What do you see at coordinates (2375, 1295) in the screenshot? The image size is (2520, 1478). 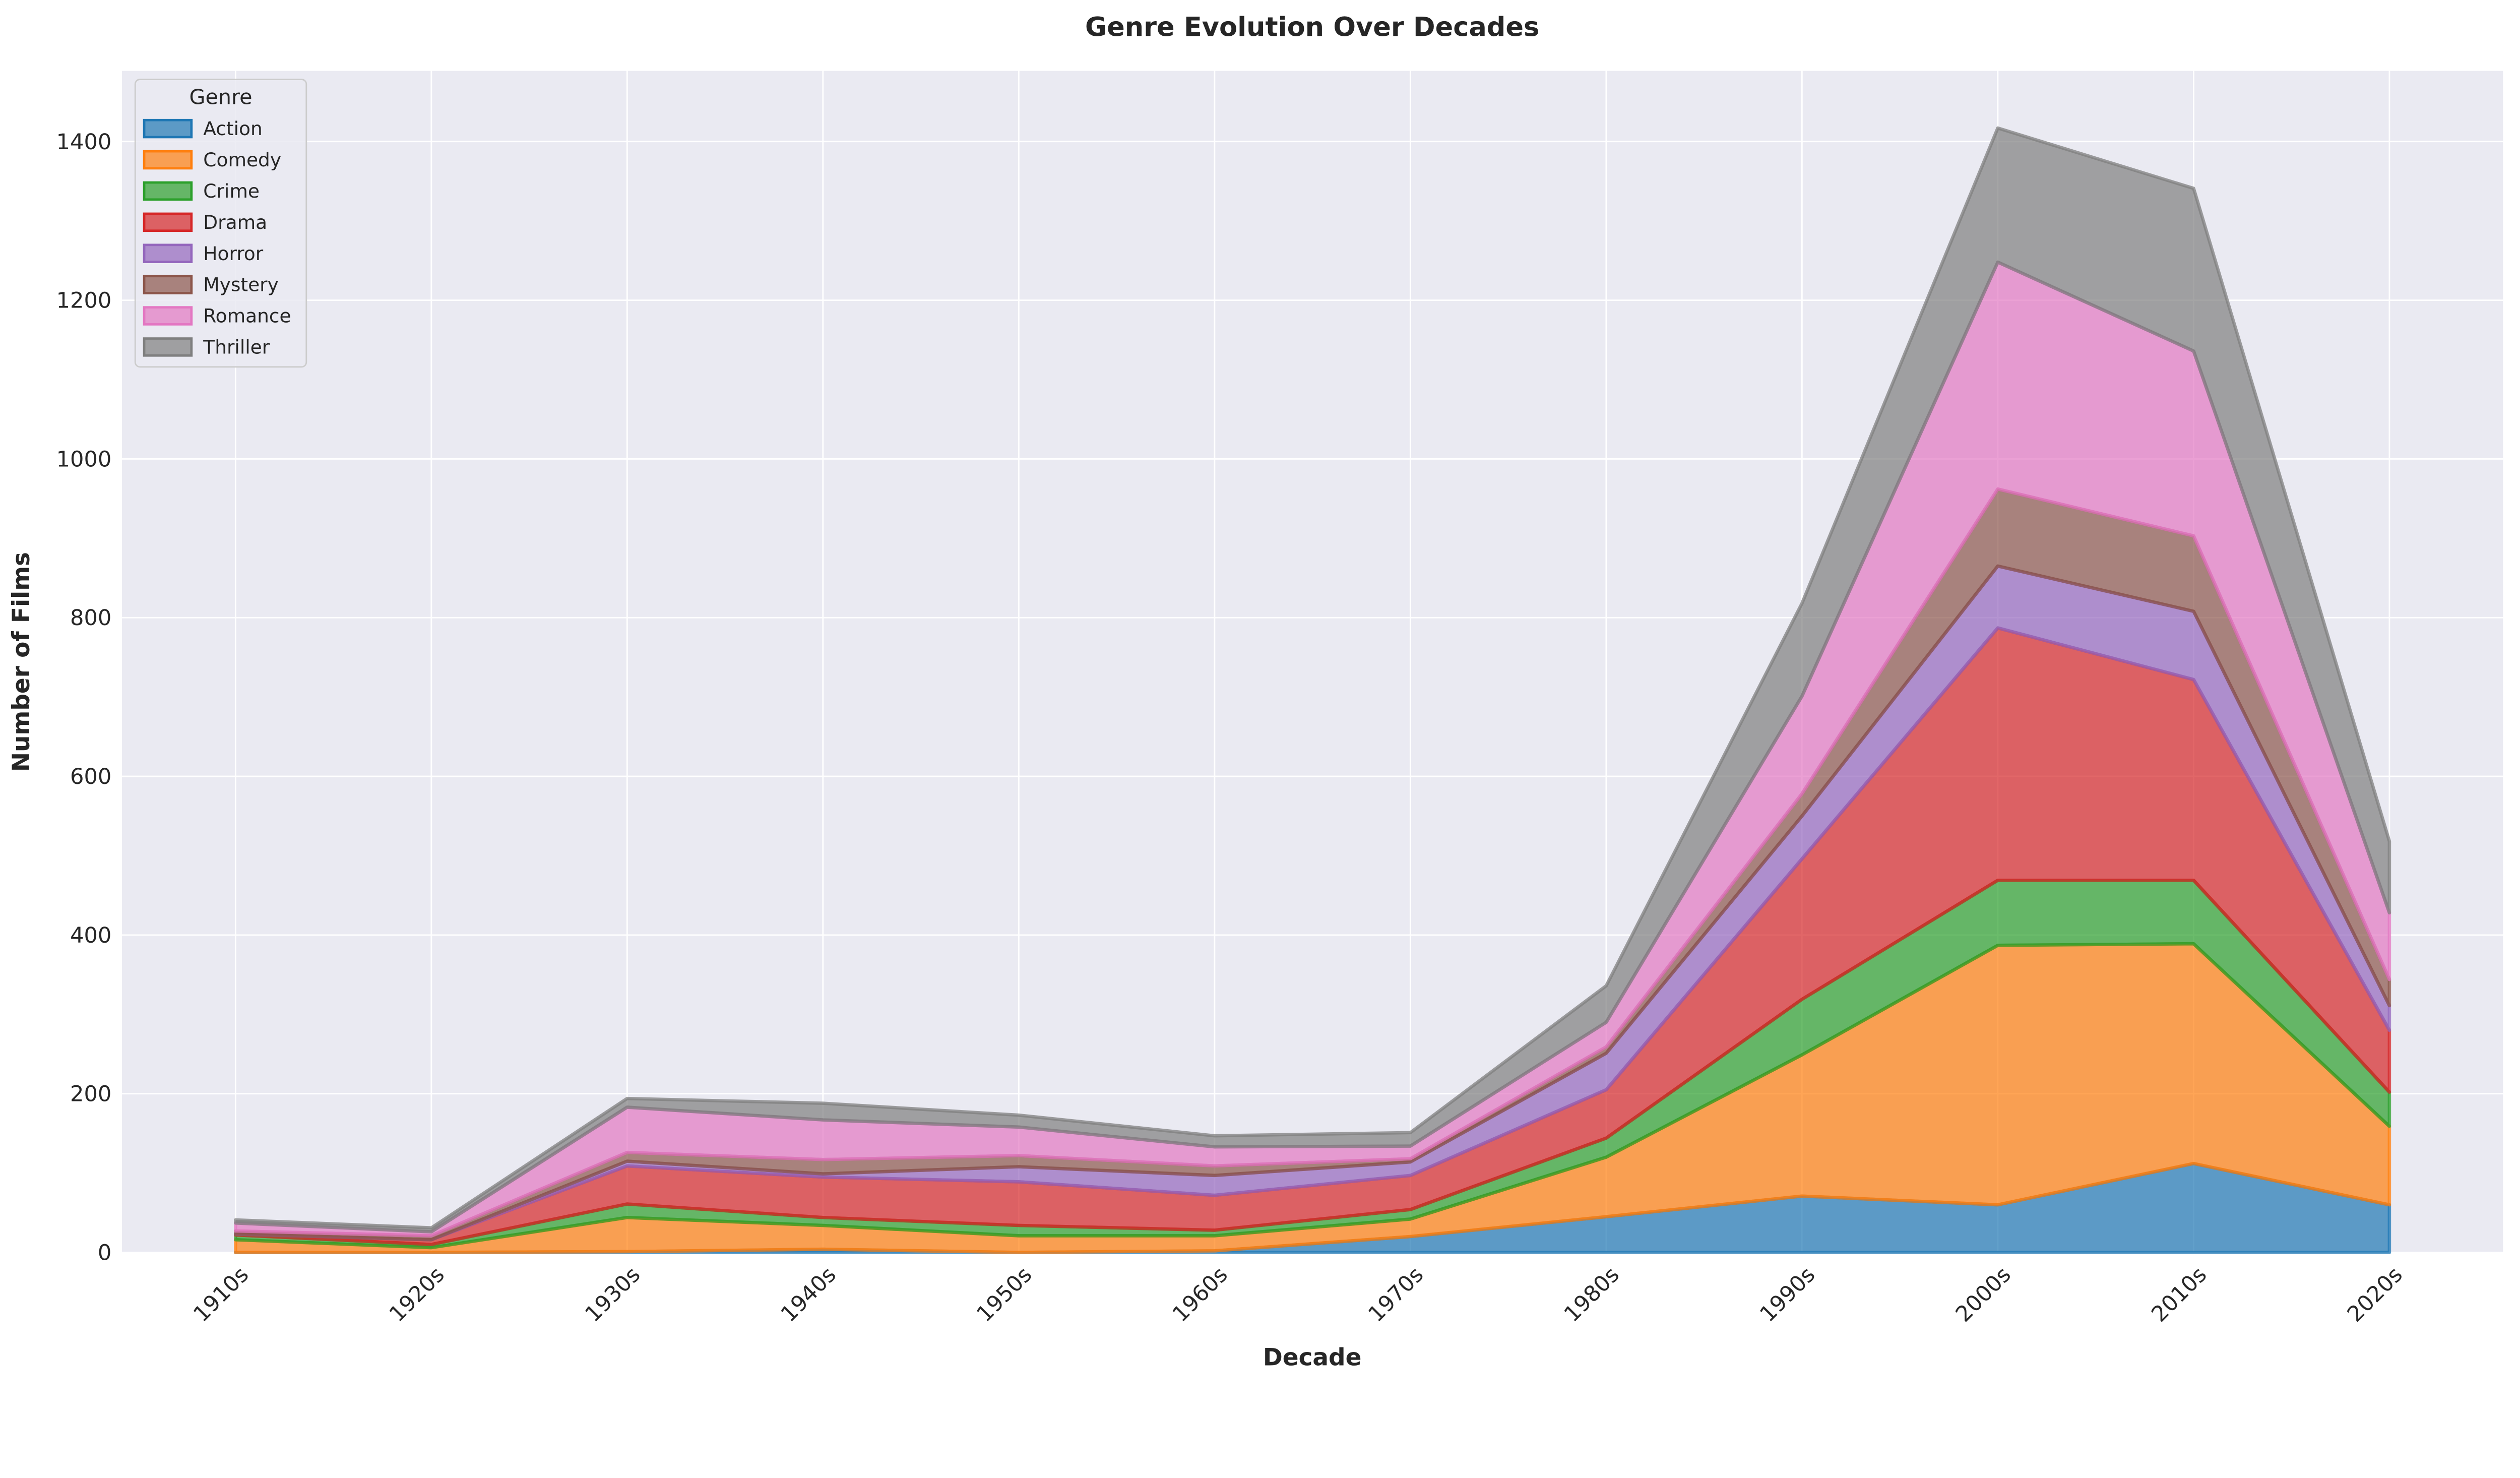 I see `x-tick-label: 2020s` at bounding box center [2375, 1295].